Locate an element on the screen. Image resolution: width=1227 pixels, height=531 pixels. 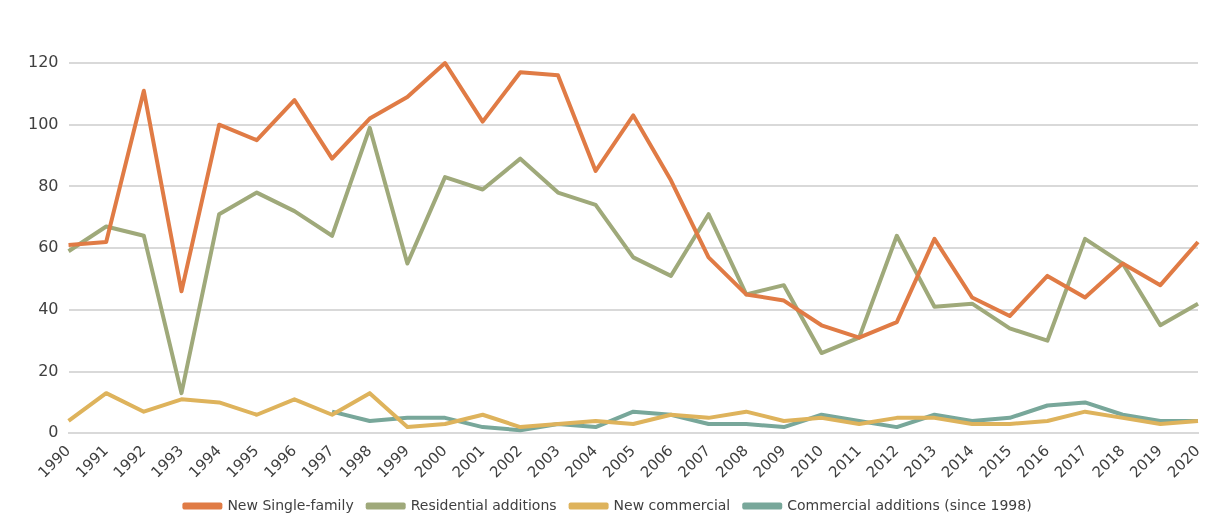
y-tick-label: 100 is located at coordinates (43, 123).